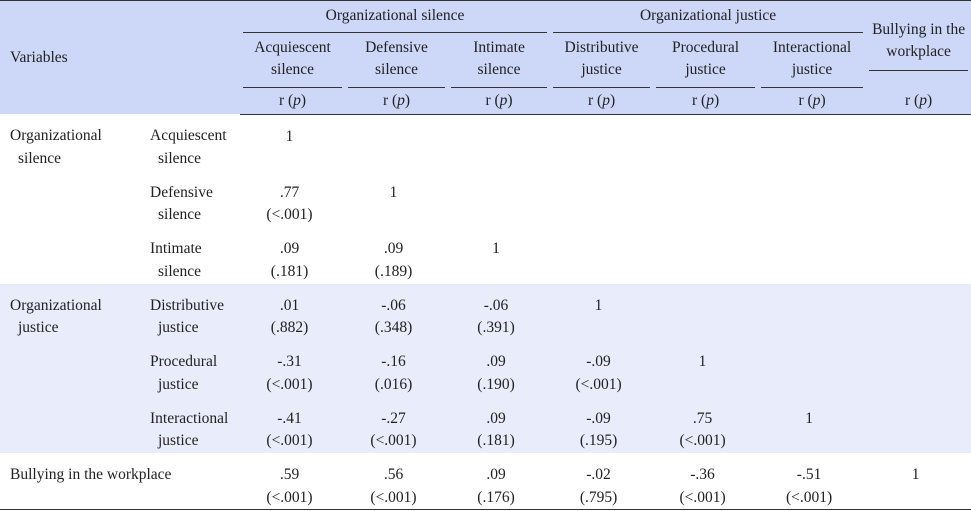 This screenshot has width=971, height=511. I want to click on p-value: (.391), so click(496, 327).